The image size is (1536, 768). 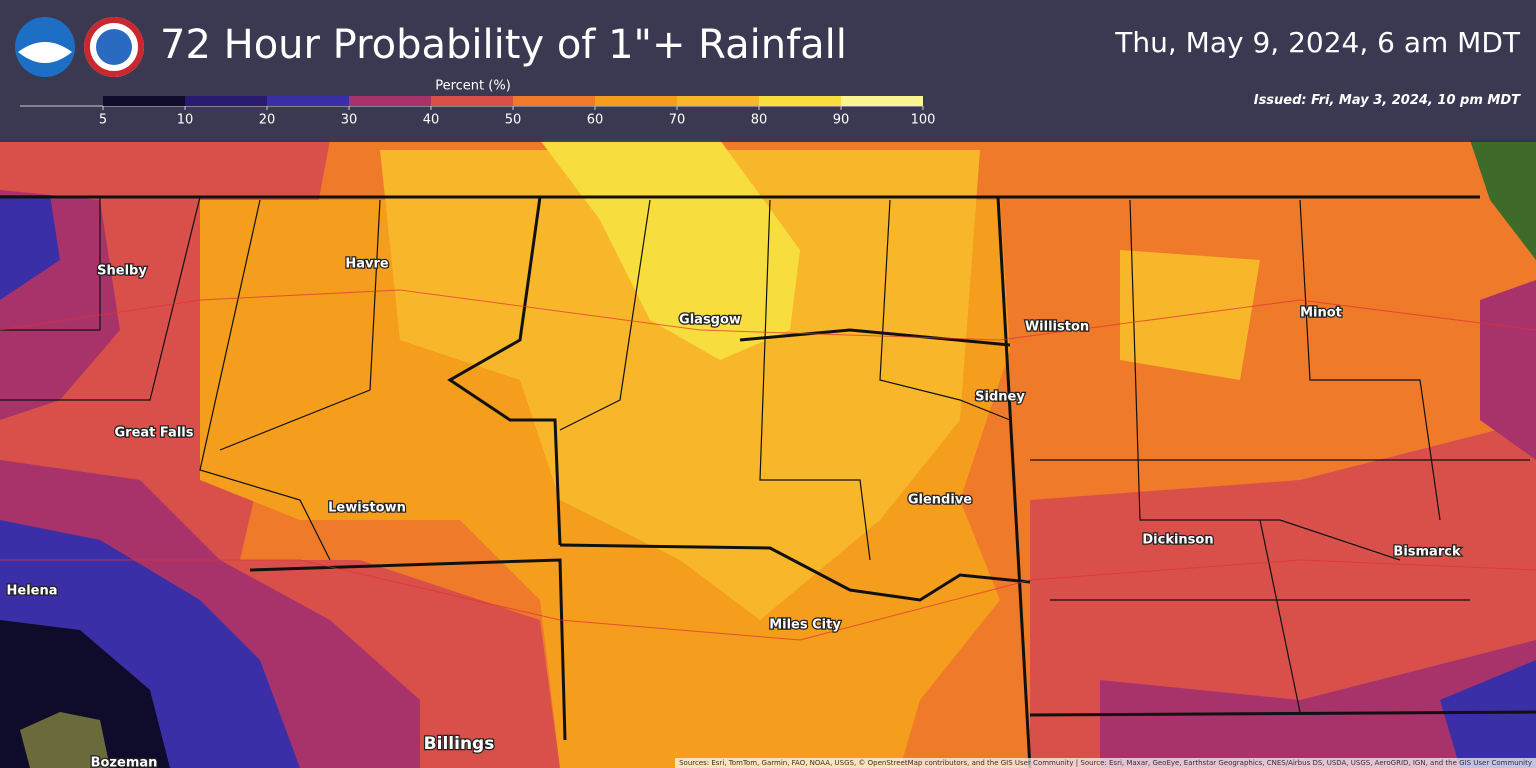 I want to click on legend-title: Percent (%), so click(x=473, y=86).